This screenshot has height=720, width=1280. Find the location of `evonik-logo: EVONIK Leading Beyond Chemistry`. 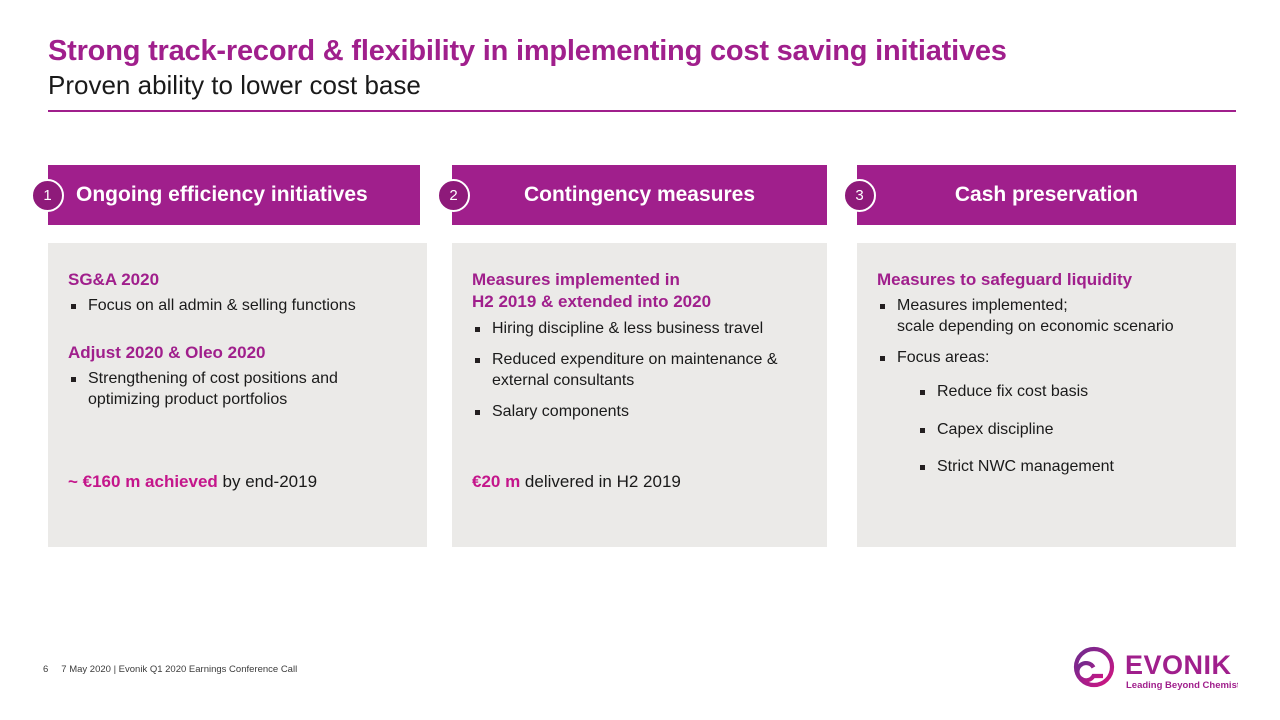

evonik-logo: EVONIK Leading Beyond Chemistry is located at coordinates (1155, 670).